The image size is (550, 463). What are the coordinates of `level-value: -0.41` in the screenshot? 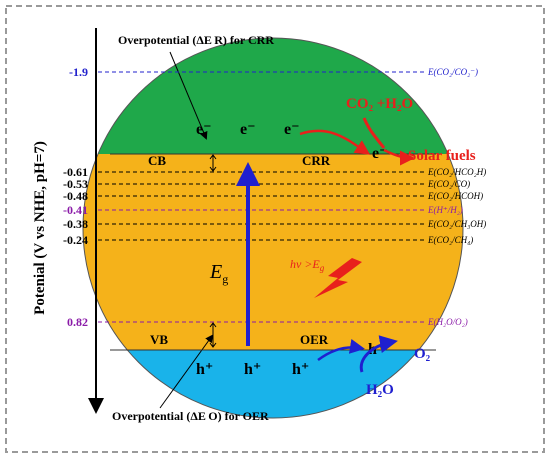 It's located at (75, 210).